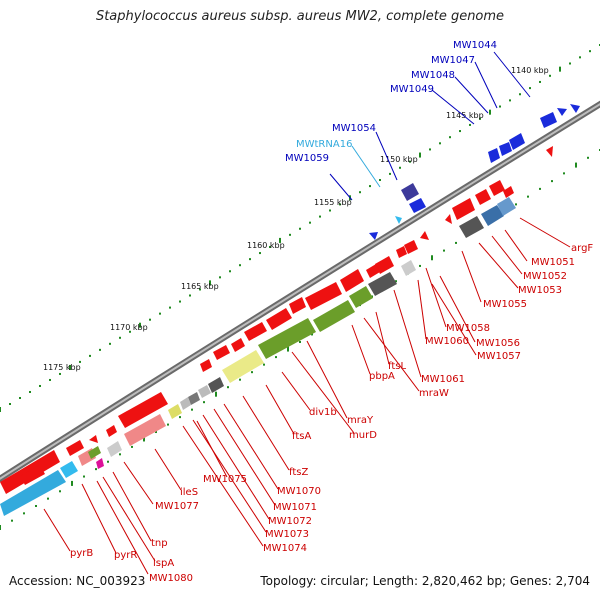 The image size is (600, 600). Describe the element at coordinates (290, 521) in the screenshot. I see `label-mw1072: MW1072` at that location.